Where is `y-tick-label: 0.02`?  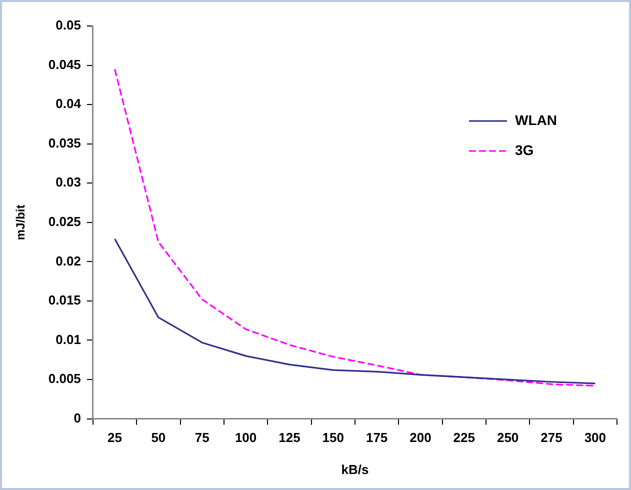 y-tick-label: 0.02 is located at coordinates (68, 260).